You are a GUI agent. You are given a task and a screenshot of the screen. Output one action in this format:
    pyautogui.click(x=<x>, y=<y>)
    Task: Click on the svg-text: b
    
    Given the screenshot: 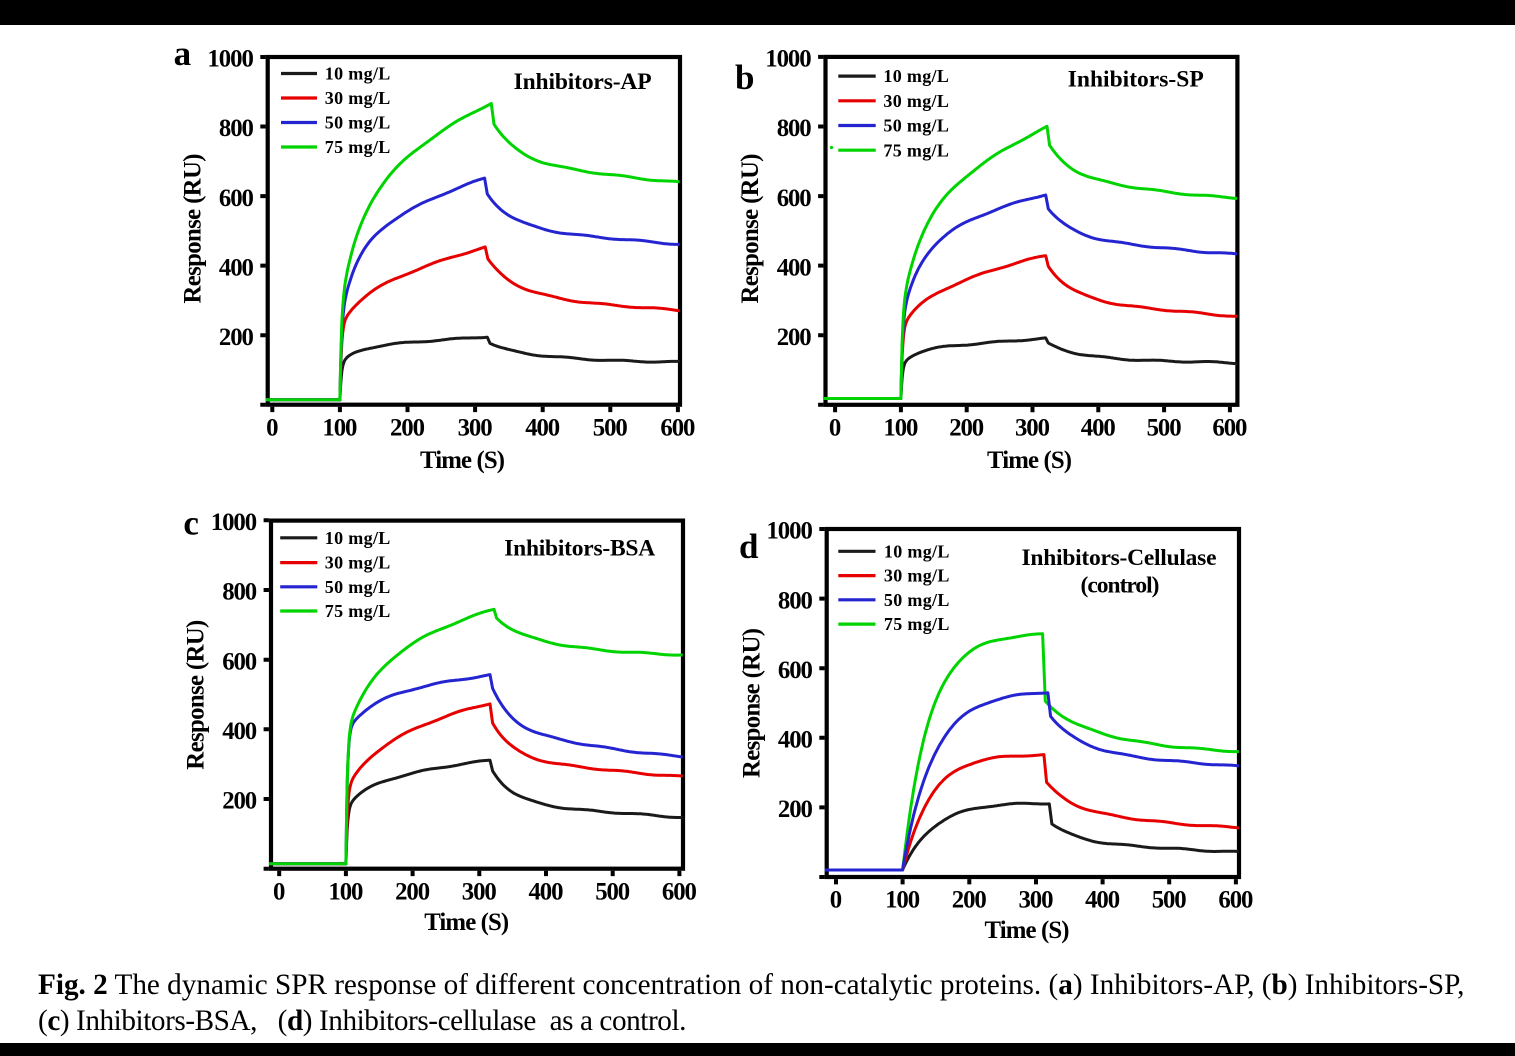 What is the action you would take?
    pyautogui.click(x=744, y=77)
    